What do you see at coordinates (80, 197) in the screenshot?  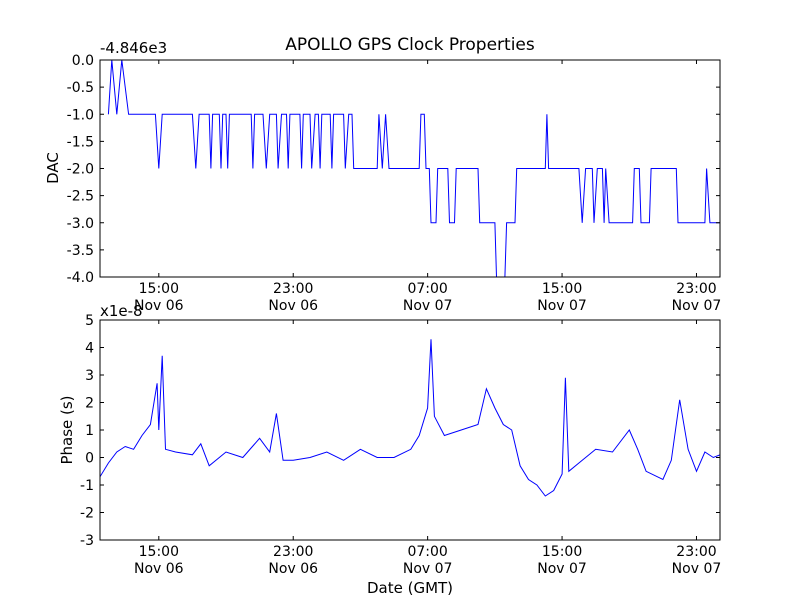 I see `y-tick-label: -2.5` at bounding box center [80, 197].